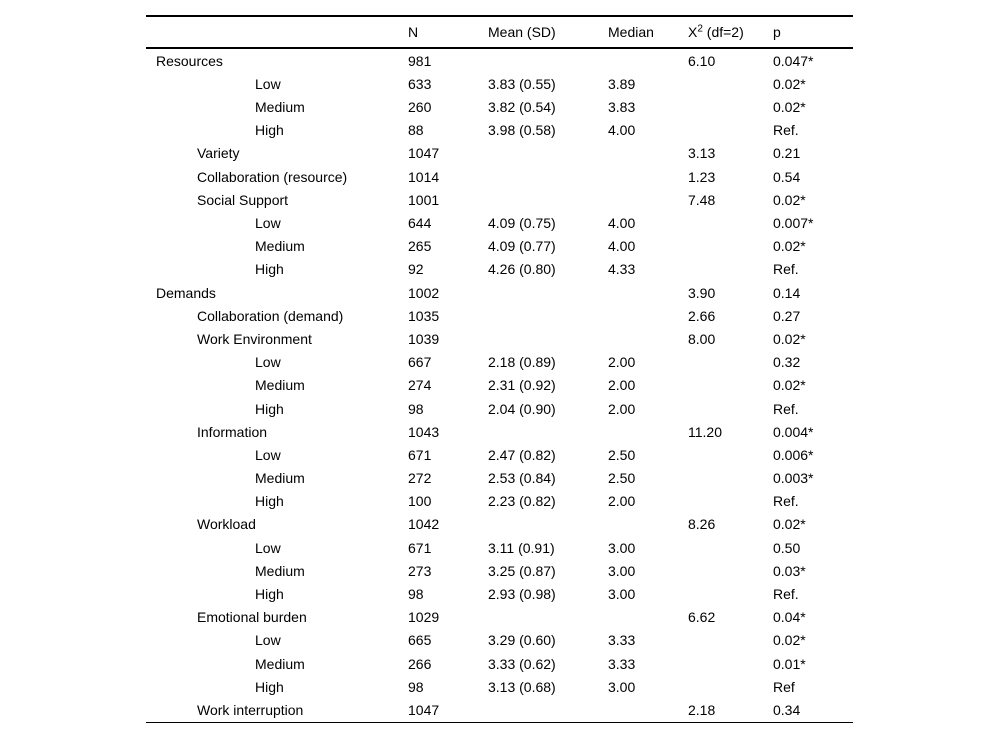 This screenshot has width=1000, height=737. I want to click on cell-p-value: Ref, so click(784, 686).